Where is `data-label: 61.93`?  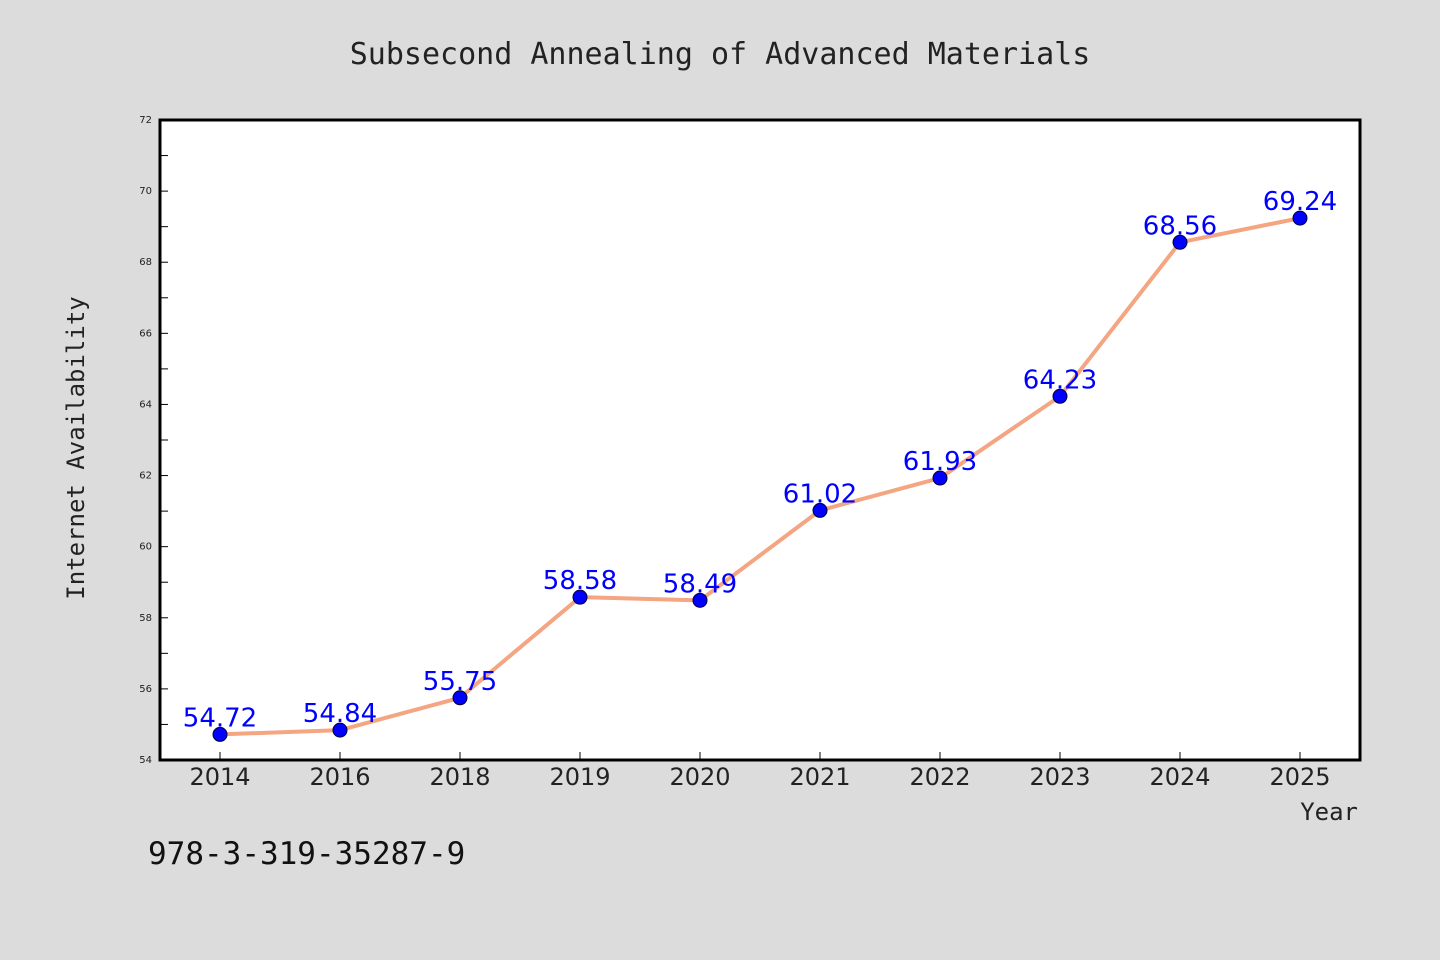
data-label: 61.93 is located at coordinates (940, 462).